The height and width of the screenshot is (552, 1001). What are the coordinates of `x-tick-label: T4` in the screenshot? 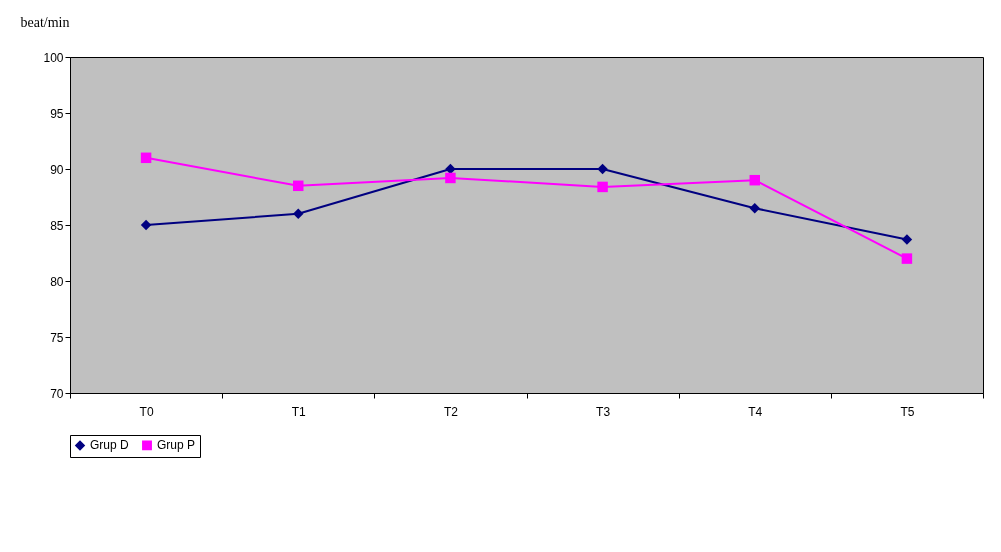 It's located at (755, 411).